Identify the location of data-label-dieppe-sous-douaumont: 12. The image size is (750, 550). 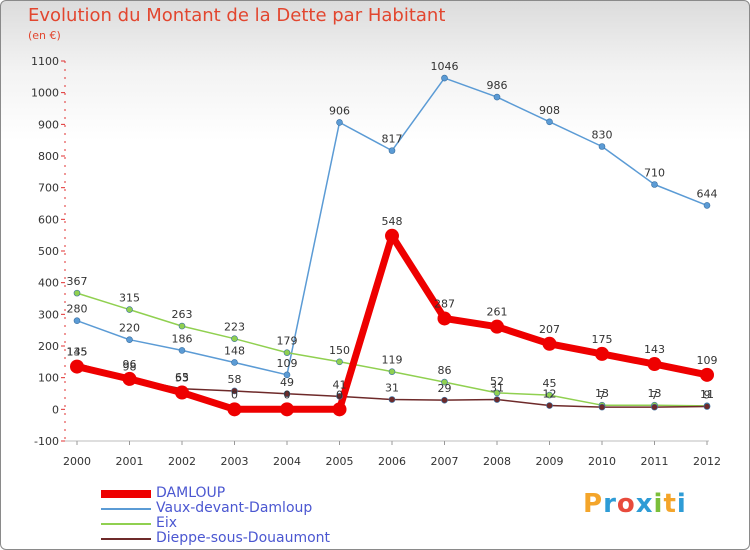
(550, 394).